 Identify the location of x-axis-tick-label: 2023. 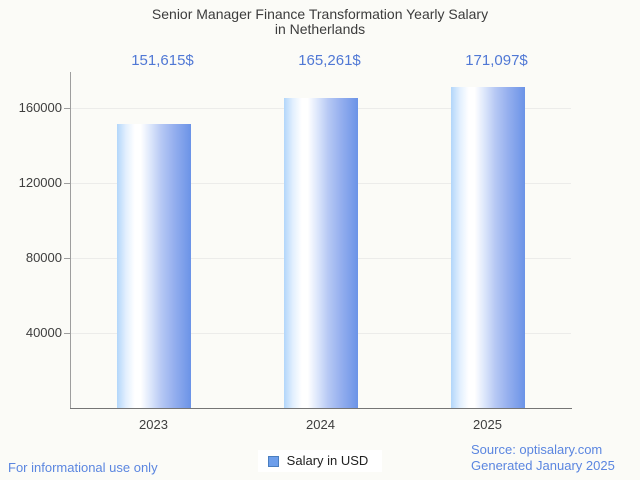
(153, 424).